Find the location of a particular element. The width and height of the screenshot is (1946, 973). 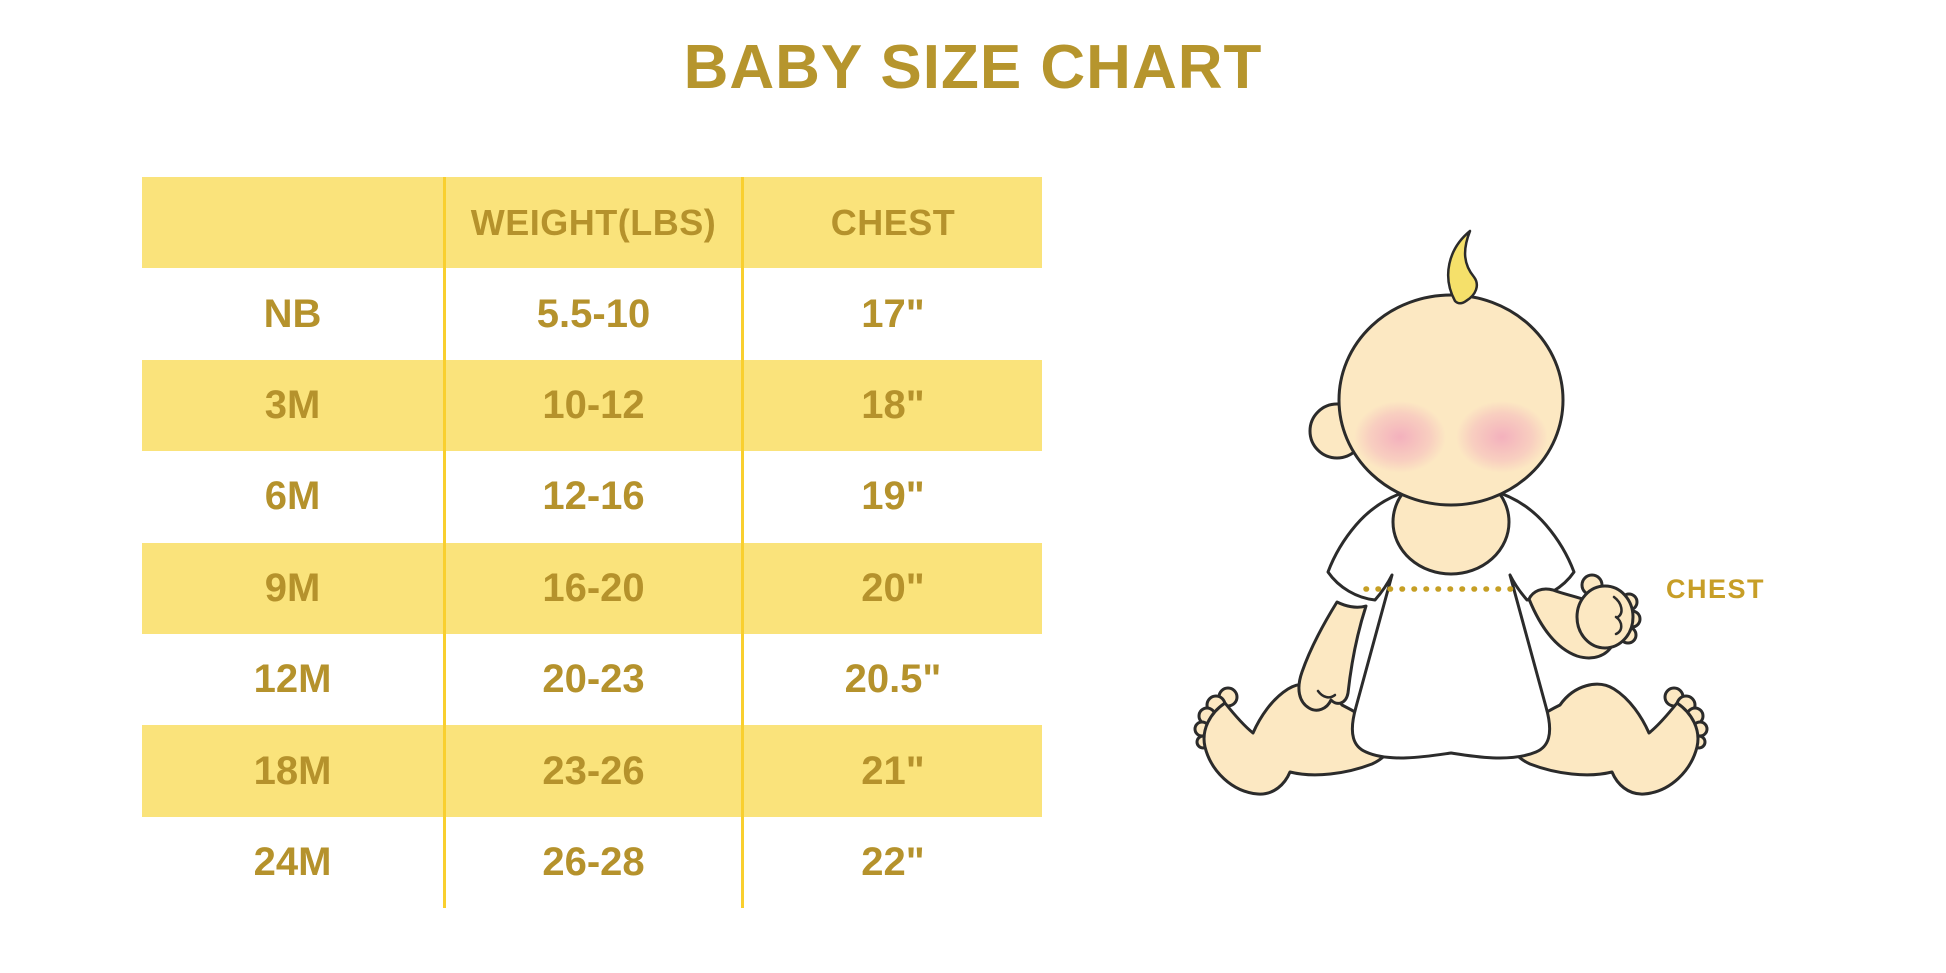

table-row: 18M 23-26 21" is located at coordinates (592, 771).